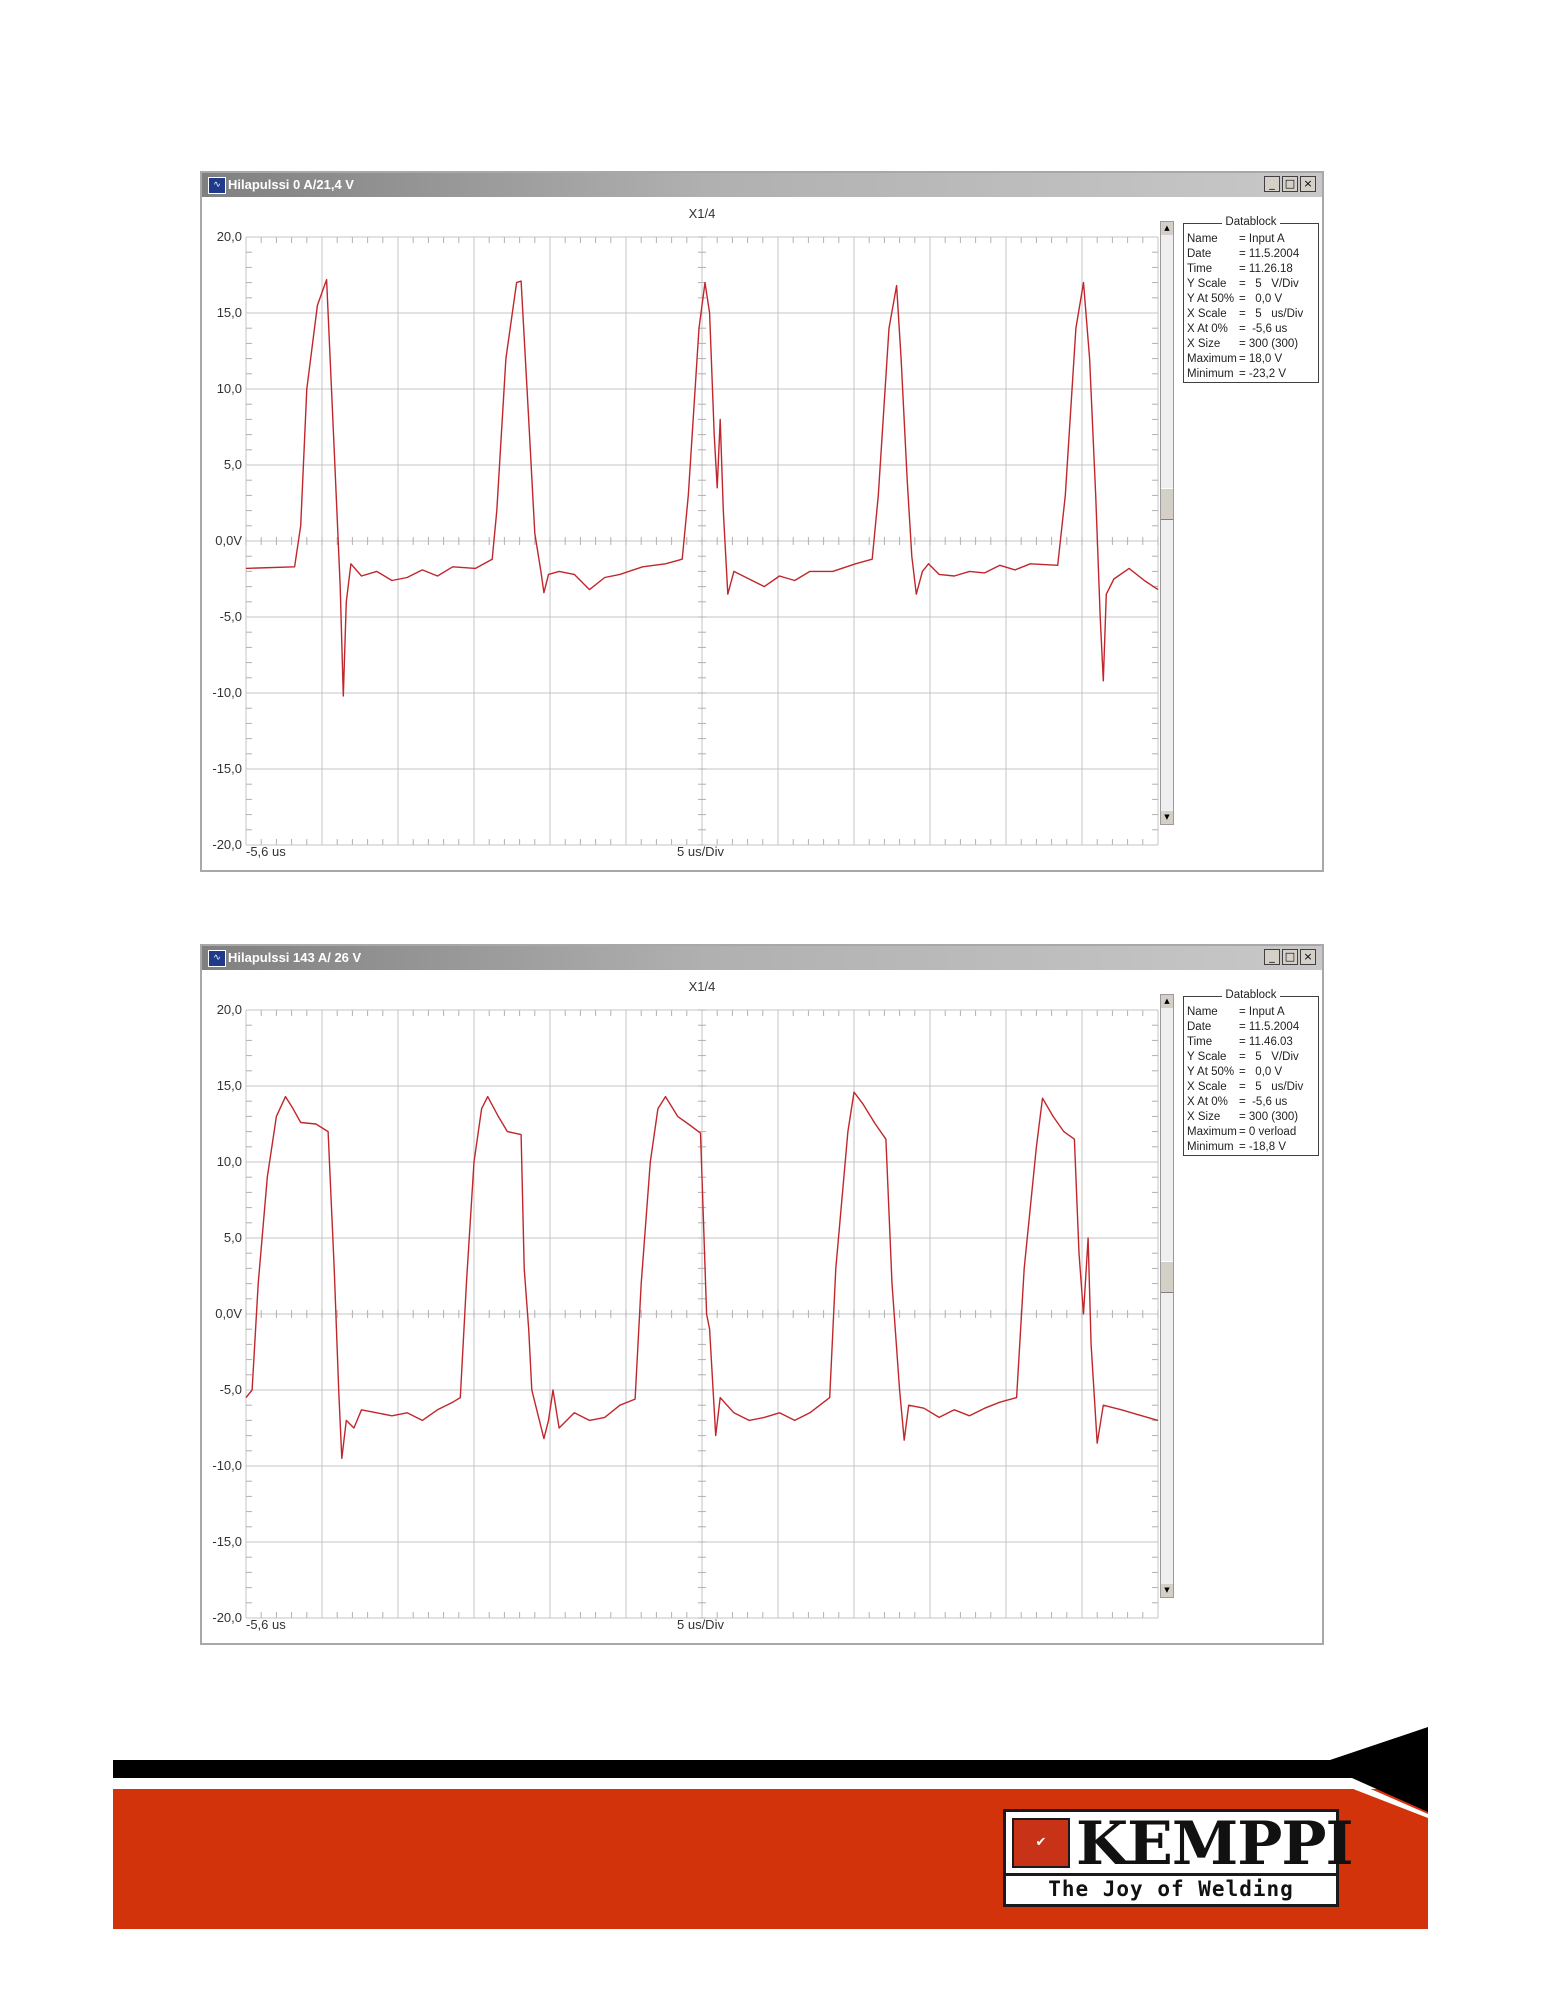 Image resolution: width=1556 pixels, height=2014 pixels. Describe the element at coordinates (1261, 359) in the screenshot. I see `datablock-value: = 18,0 V` at that location.